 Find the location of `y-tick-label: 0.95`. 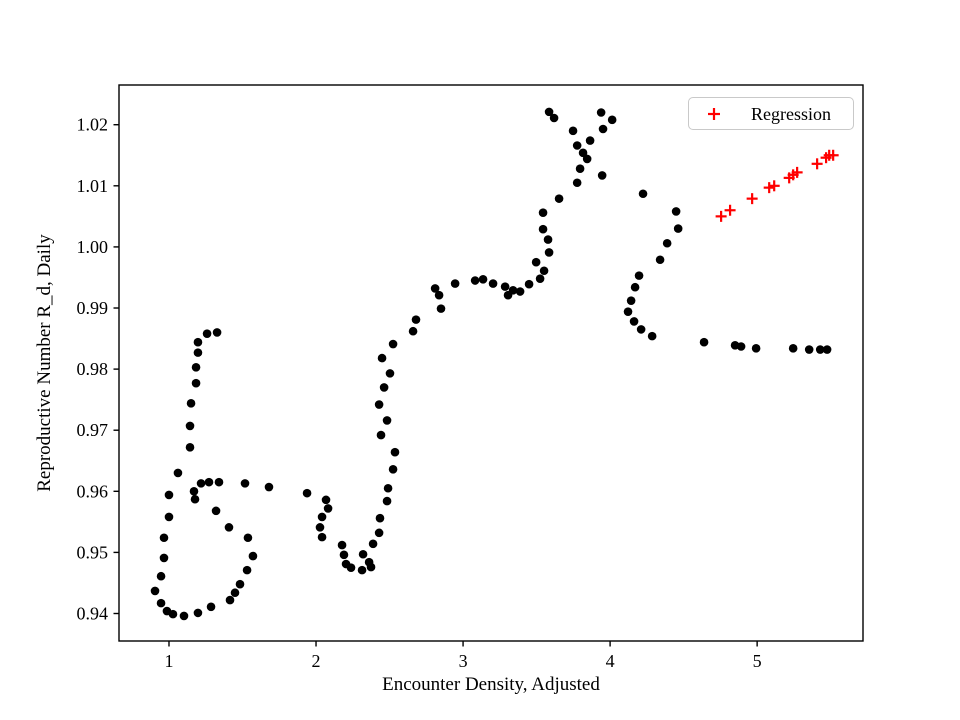

y-tick-label: 0.95 is located at coordinates (93, 552).